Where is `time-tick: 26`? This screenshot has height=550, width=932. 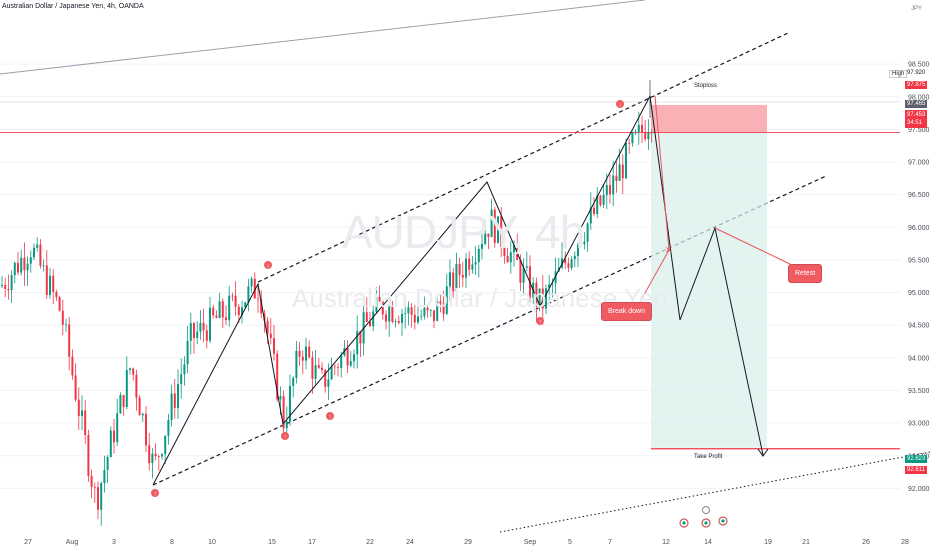 time-tick: 26 is located at coordinates (866, 542).